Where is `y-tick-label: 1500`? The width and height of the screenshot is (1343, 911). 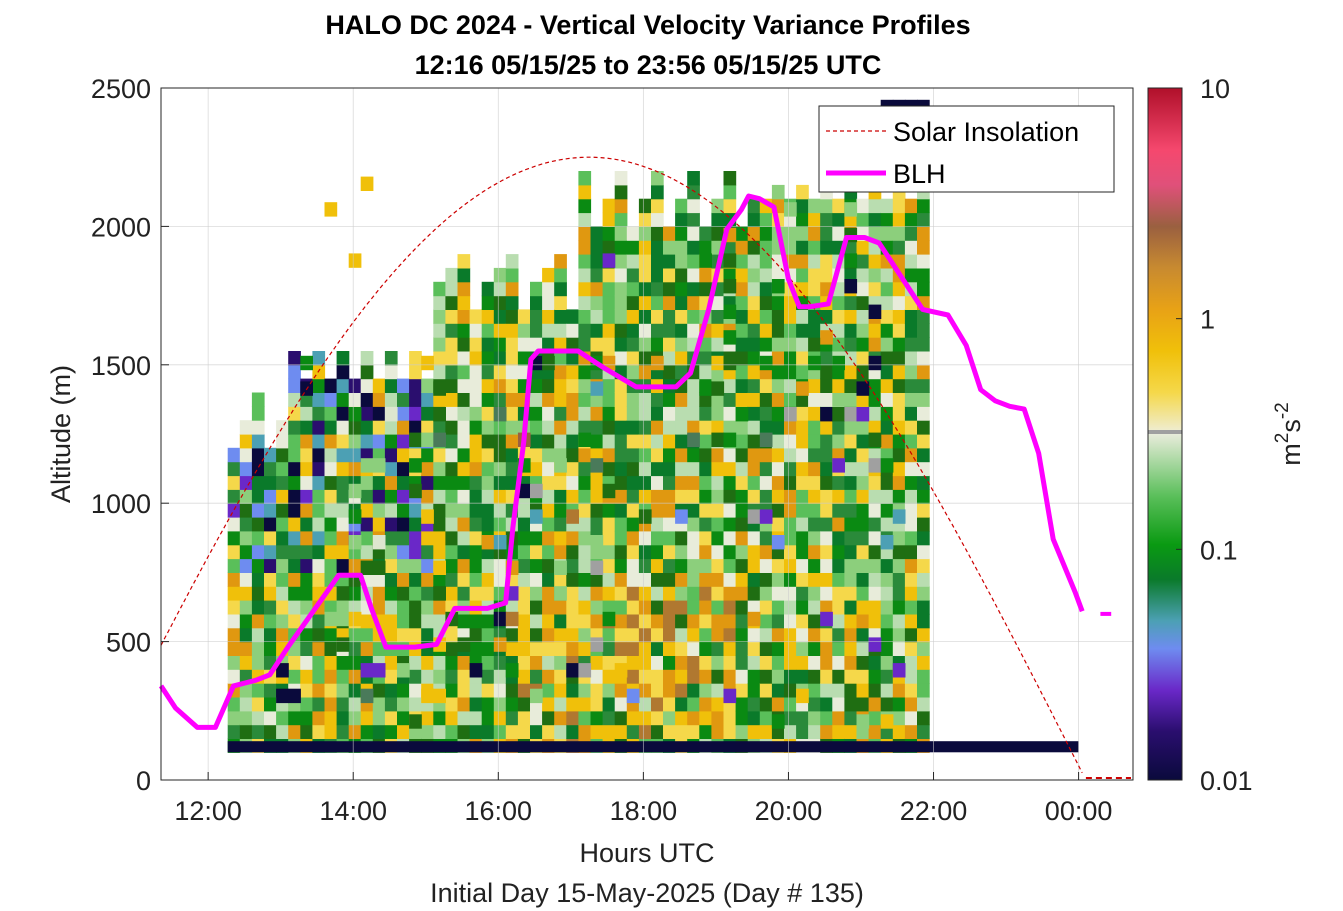
y-tick-label: 1500 is located at coordinates (121, 366).